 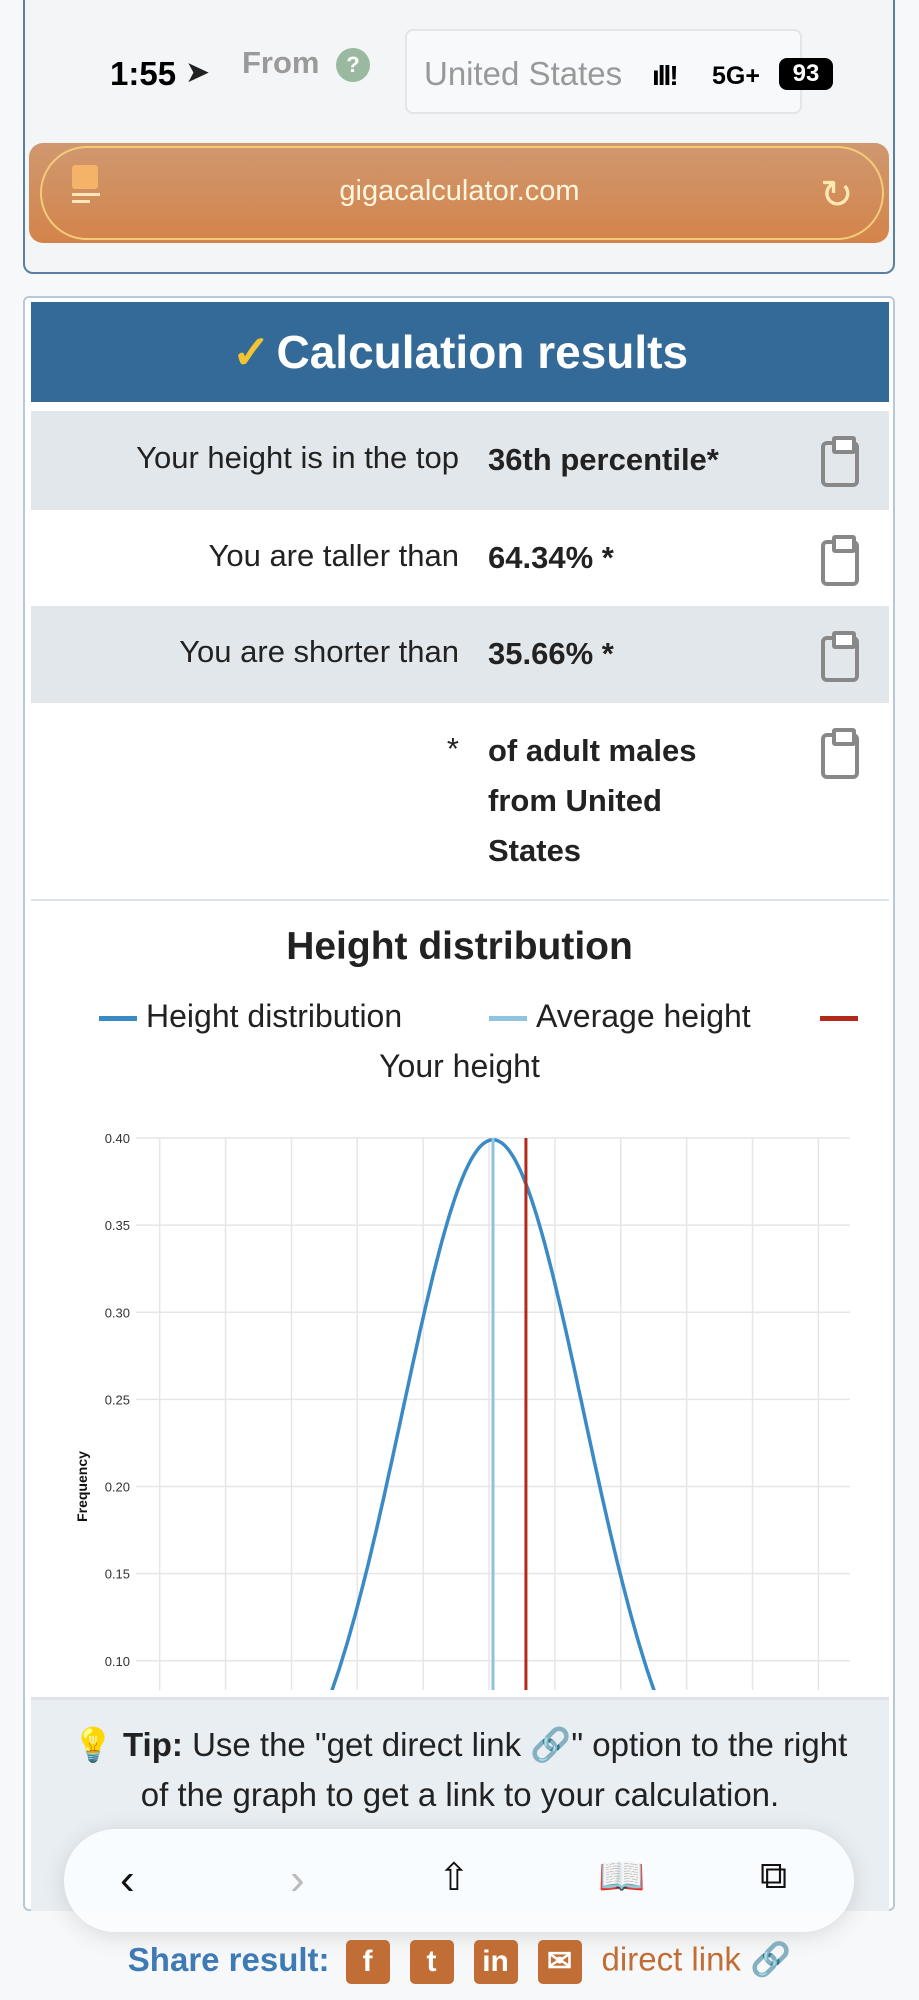 I want to click on row-label: You are shorter than, so click(x=319, y=651).